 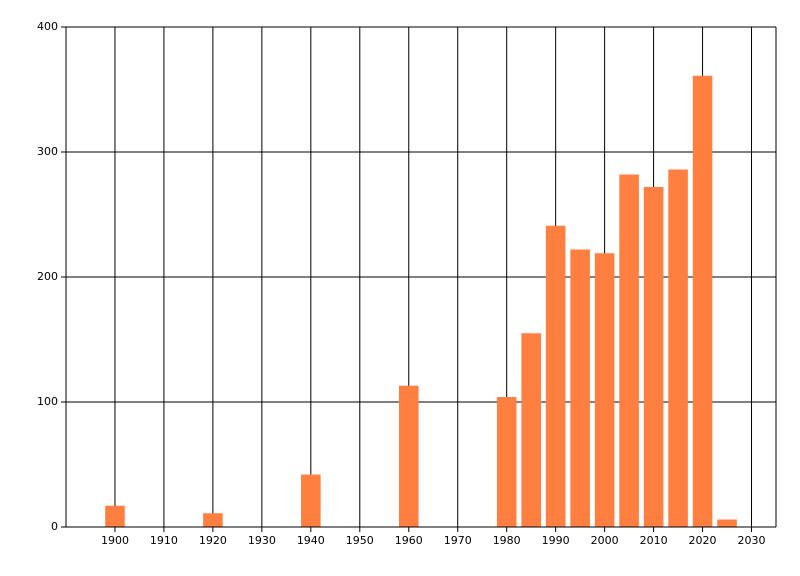 I want to click on y-tick-label: 400, so click(x=47, y=26).